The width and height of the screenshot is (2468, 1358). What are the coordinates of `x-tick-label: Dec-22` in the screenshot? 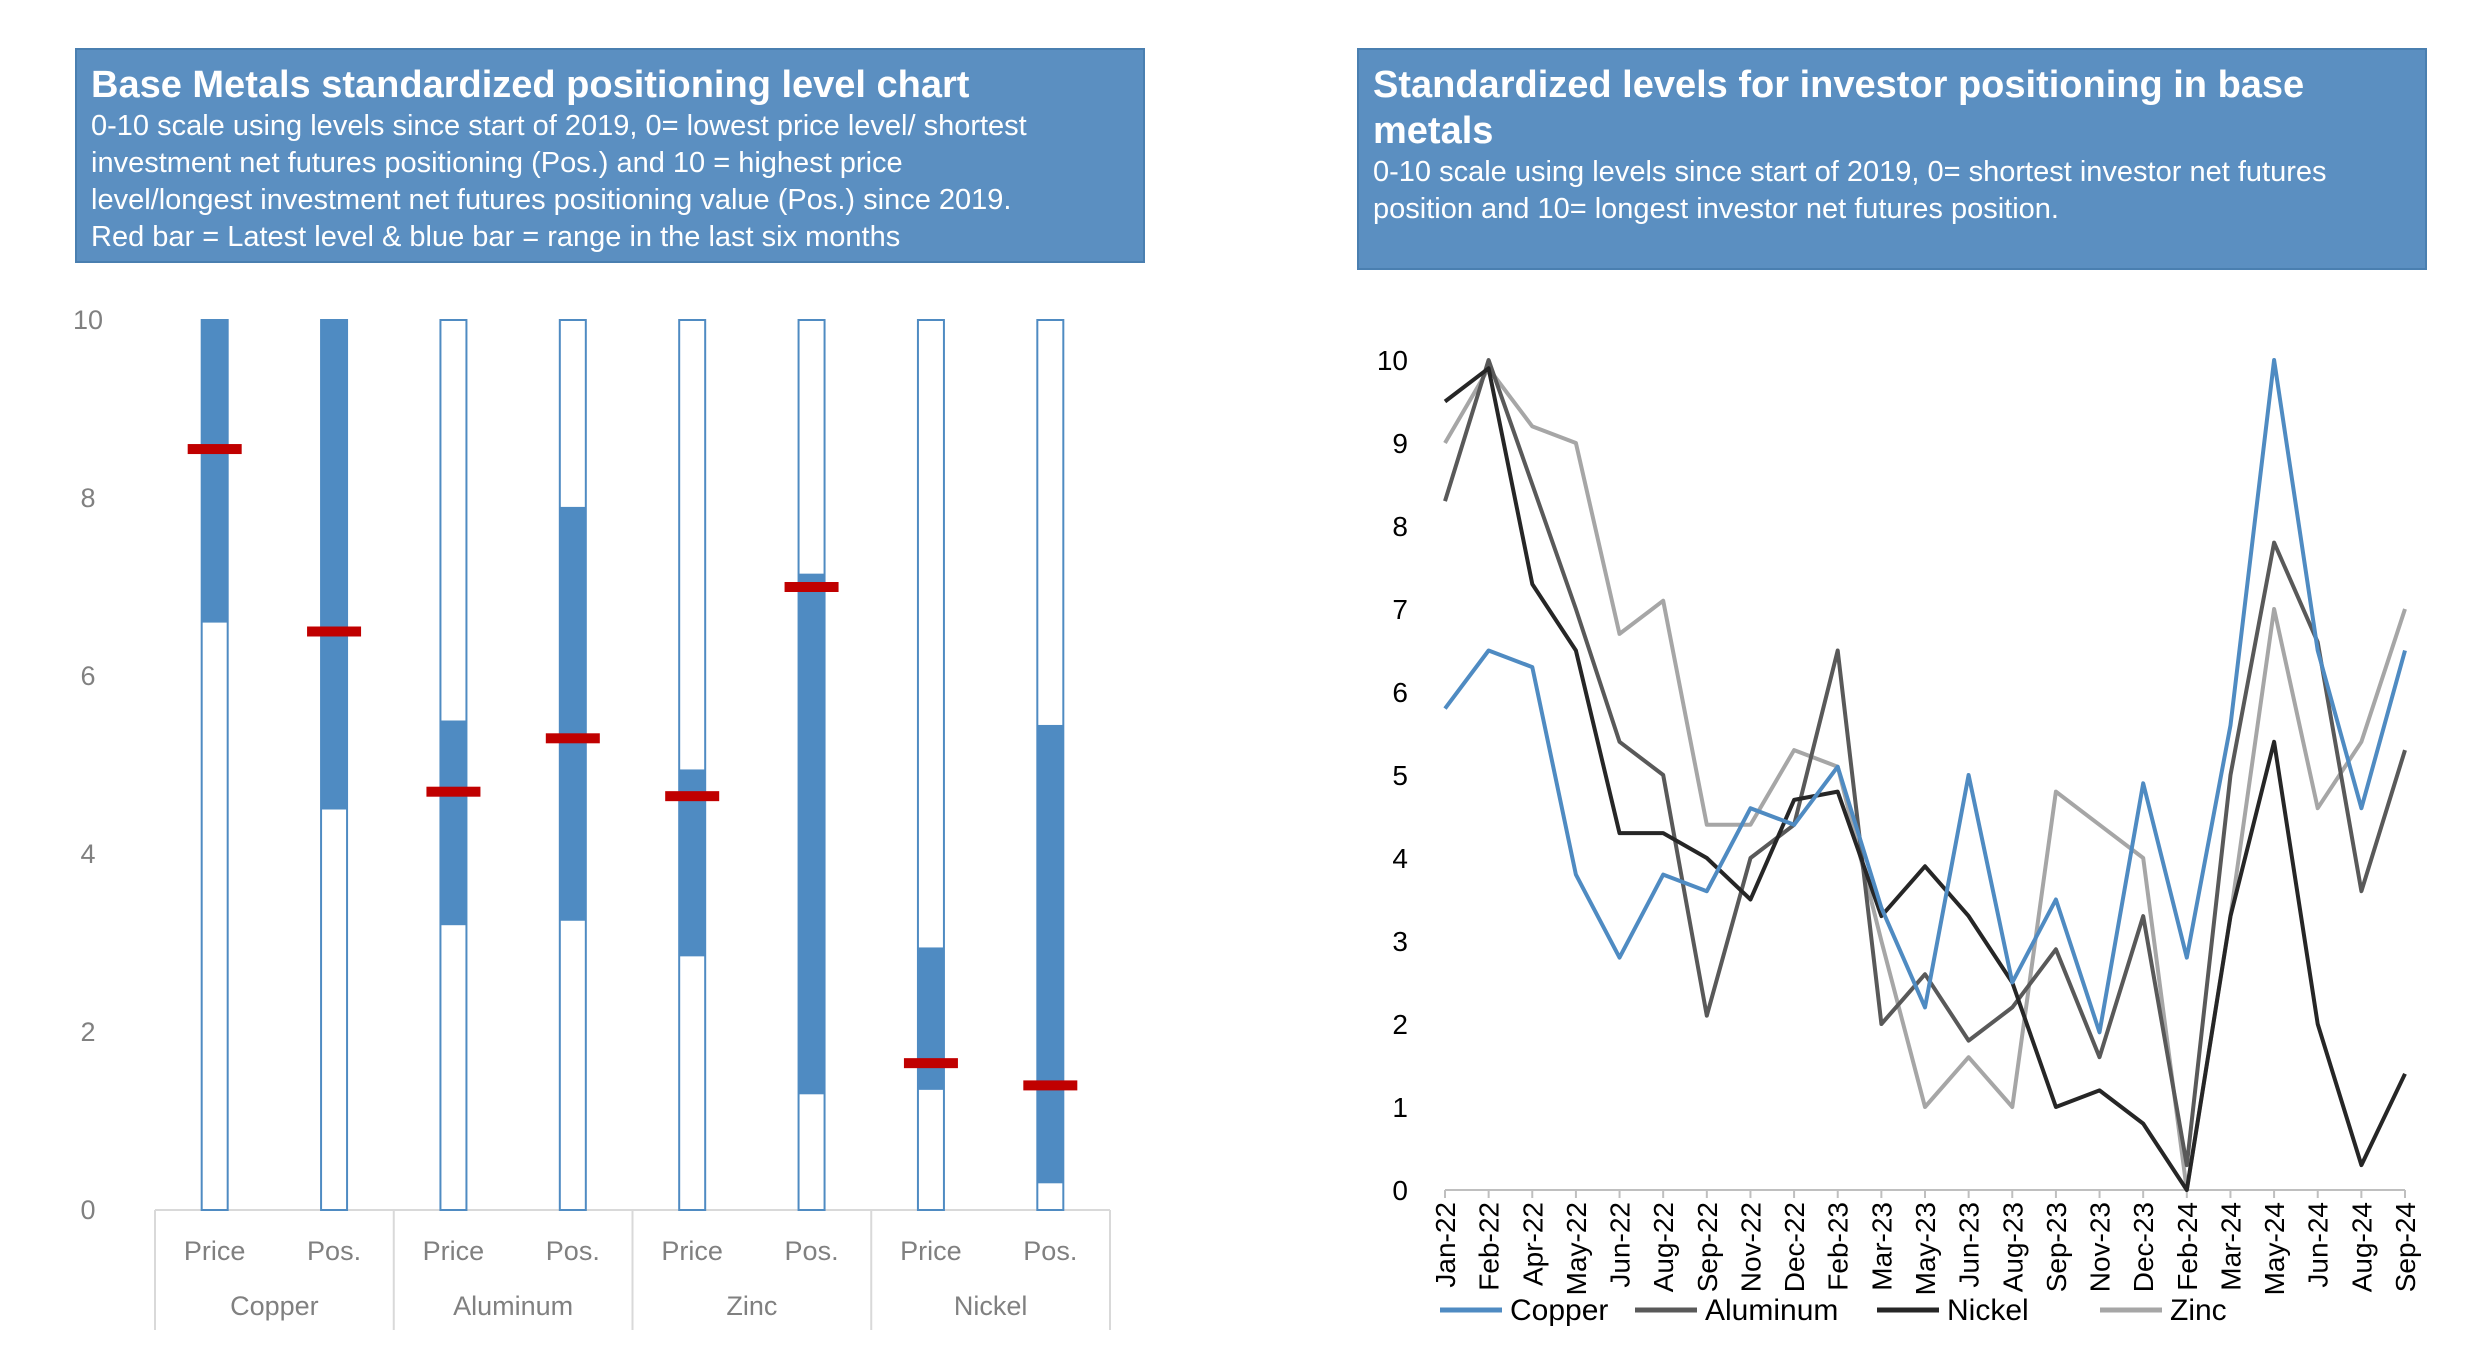 It's located at (1794, 1247).